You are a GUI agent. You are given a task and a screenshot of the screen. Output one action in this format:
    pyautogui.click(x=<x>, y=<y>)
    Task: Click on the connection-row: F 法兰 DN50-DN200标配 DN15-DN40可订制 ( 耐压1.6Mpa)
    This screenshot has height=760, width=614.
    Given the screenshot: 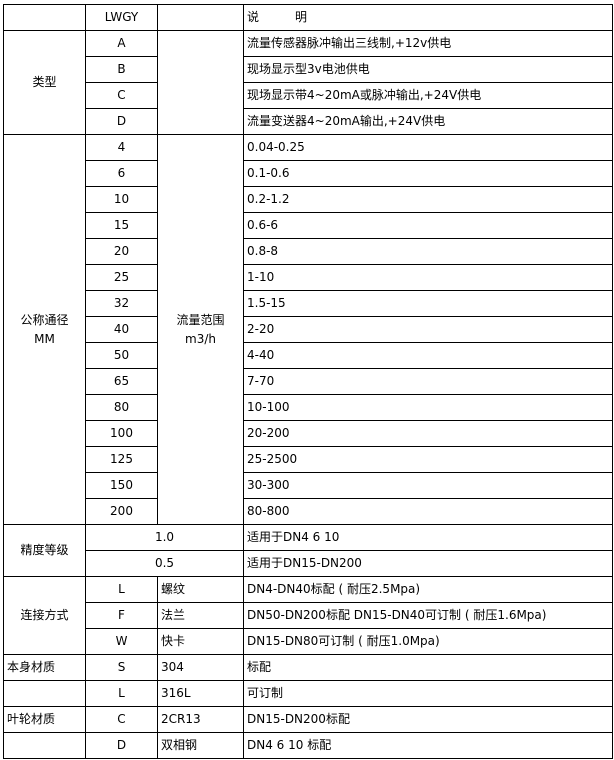 What is the action you would take?
    pyautogui.click(x=308, y=615)
    